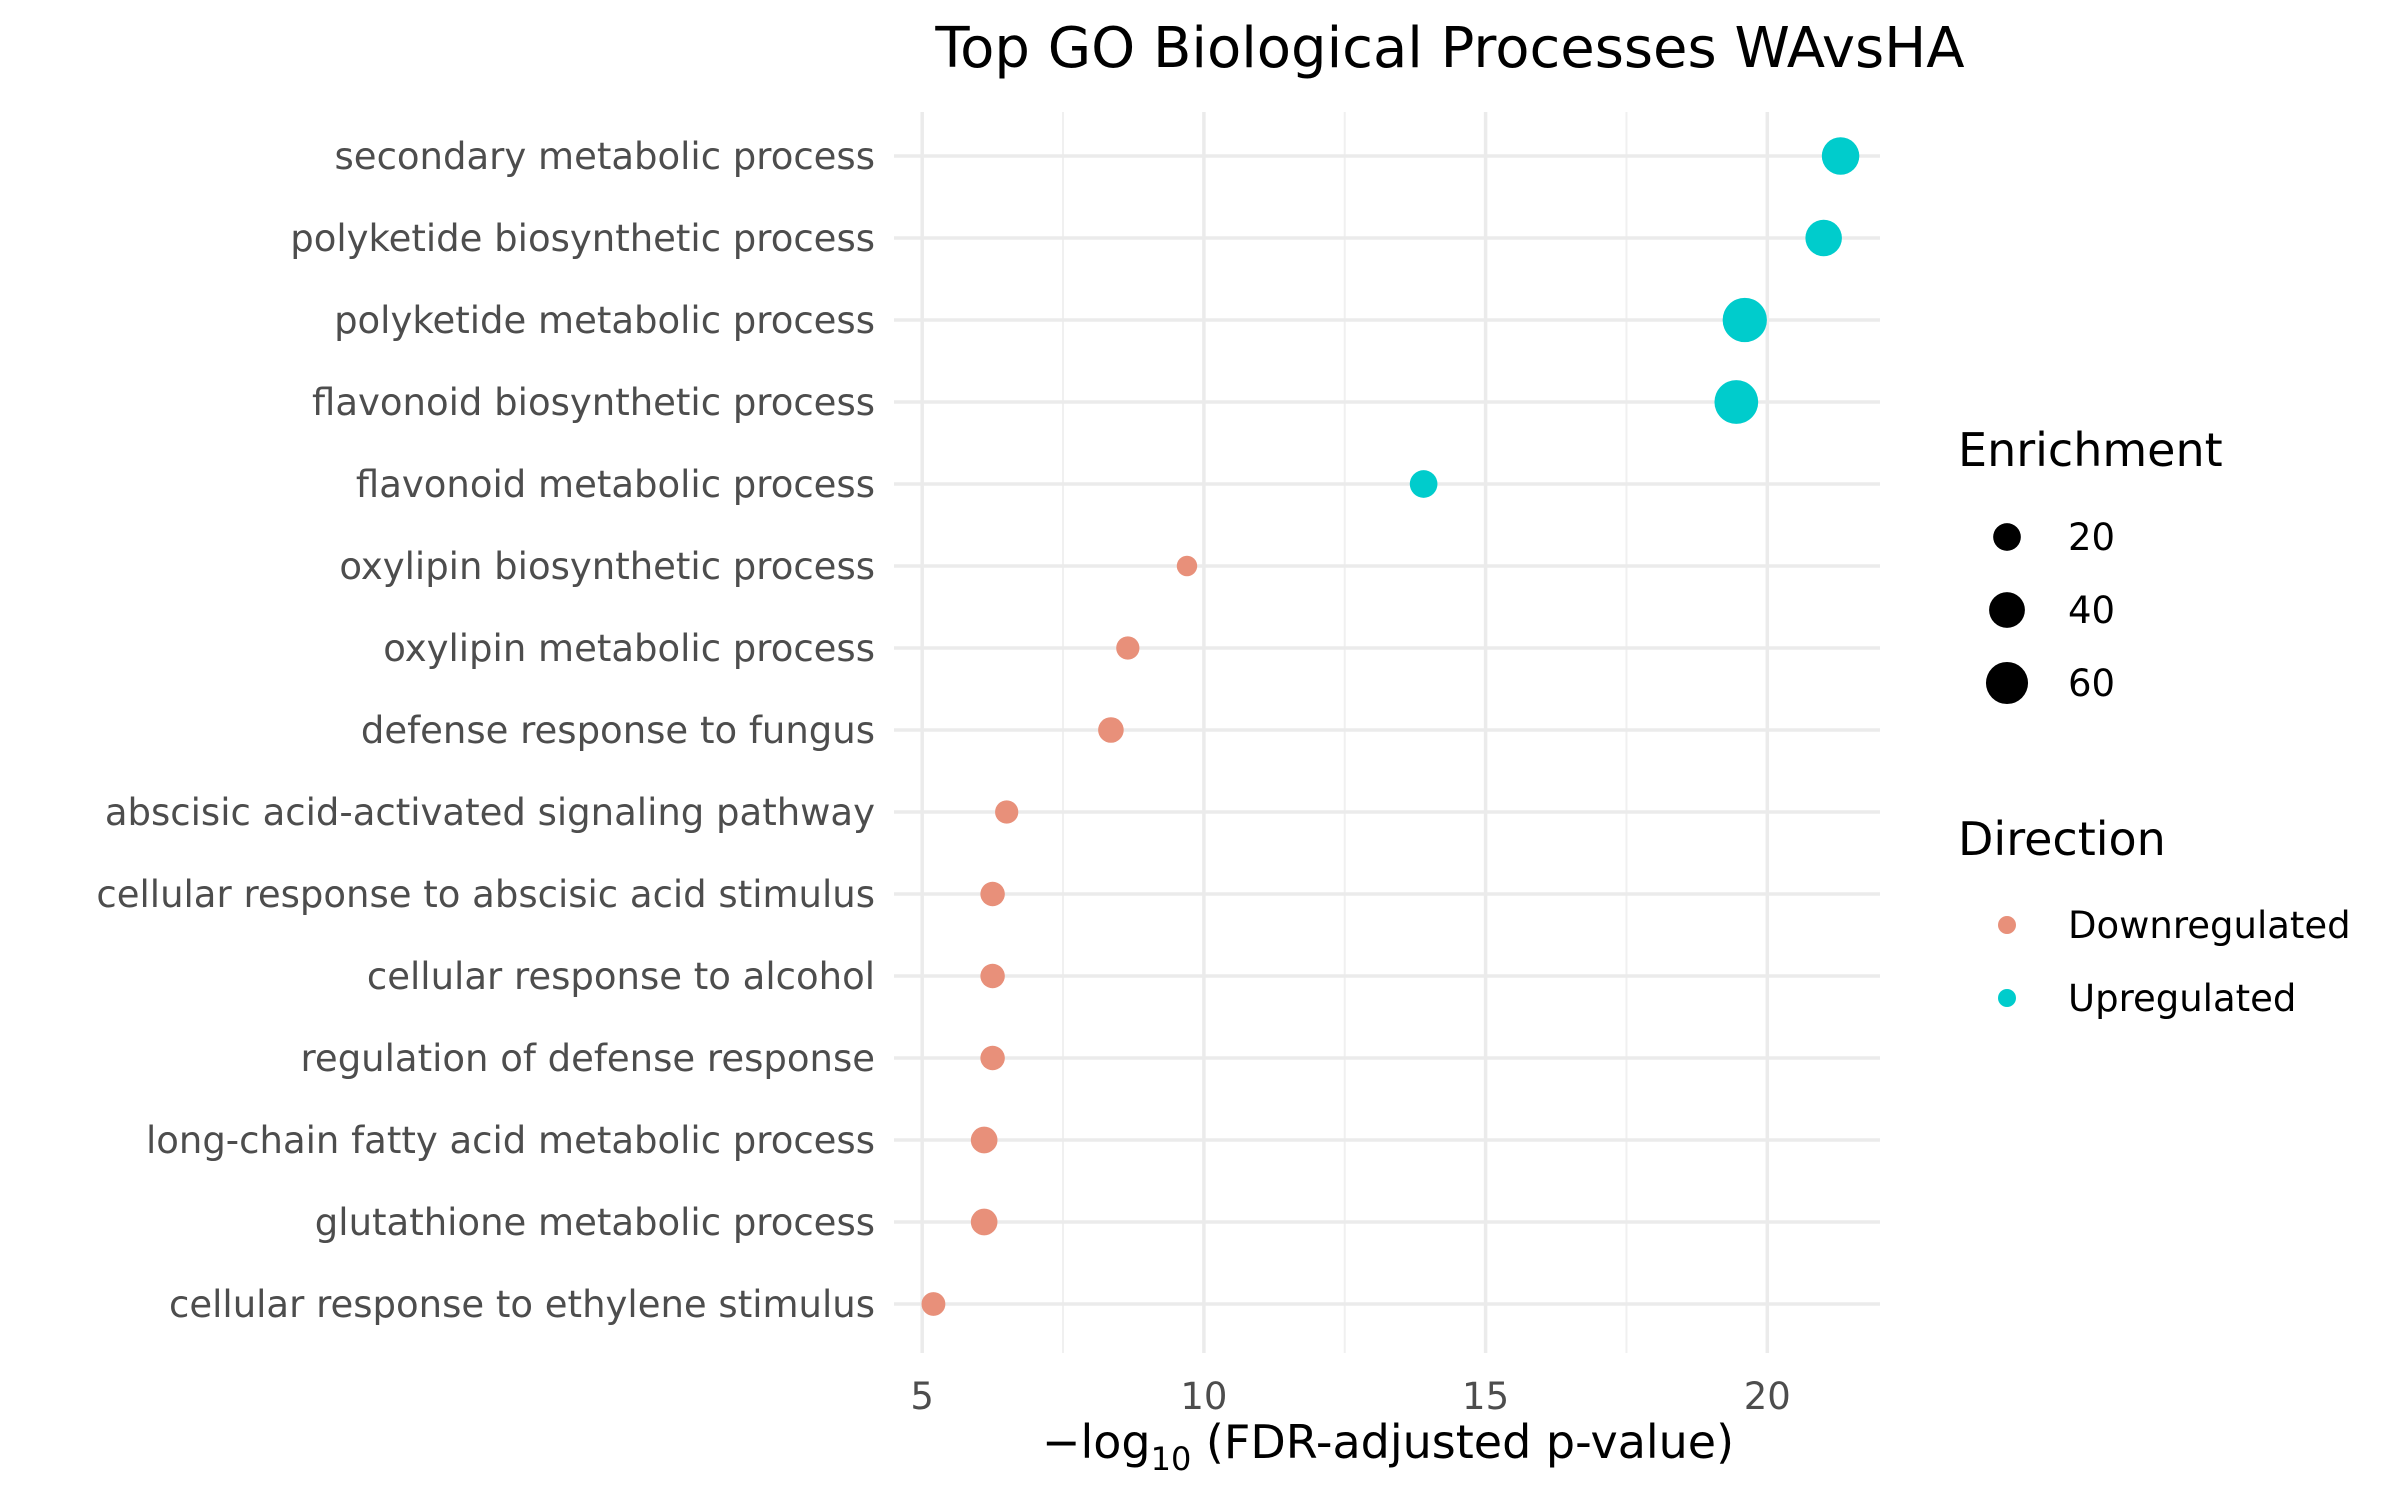 Image resolution: width=2400 pixels, height=1500 pixels. Describe the element at coordinates (922, 1396) in the screenshot. I see `x-tick-label: 5` at that location.